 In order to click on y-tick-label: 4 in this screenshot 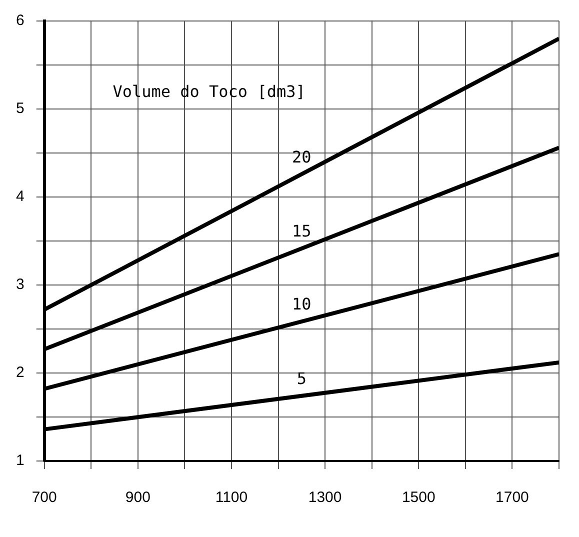, I will do `click(20, 197)`.